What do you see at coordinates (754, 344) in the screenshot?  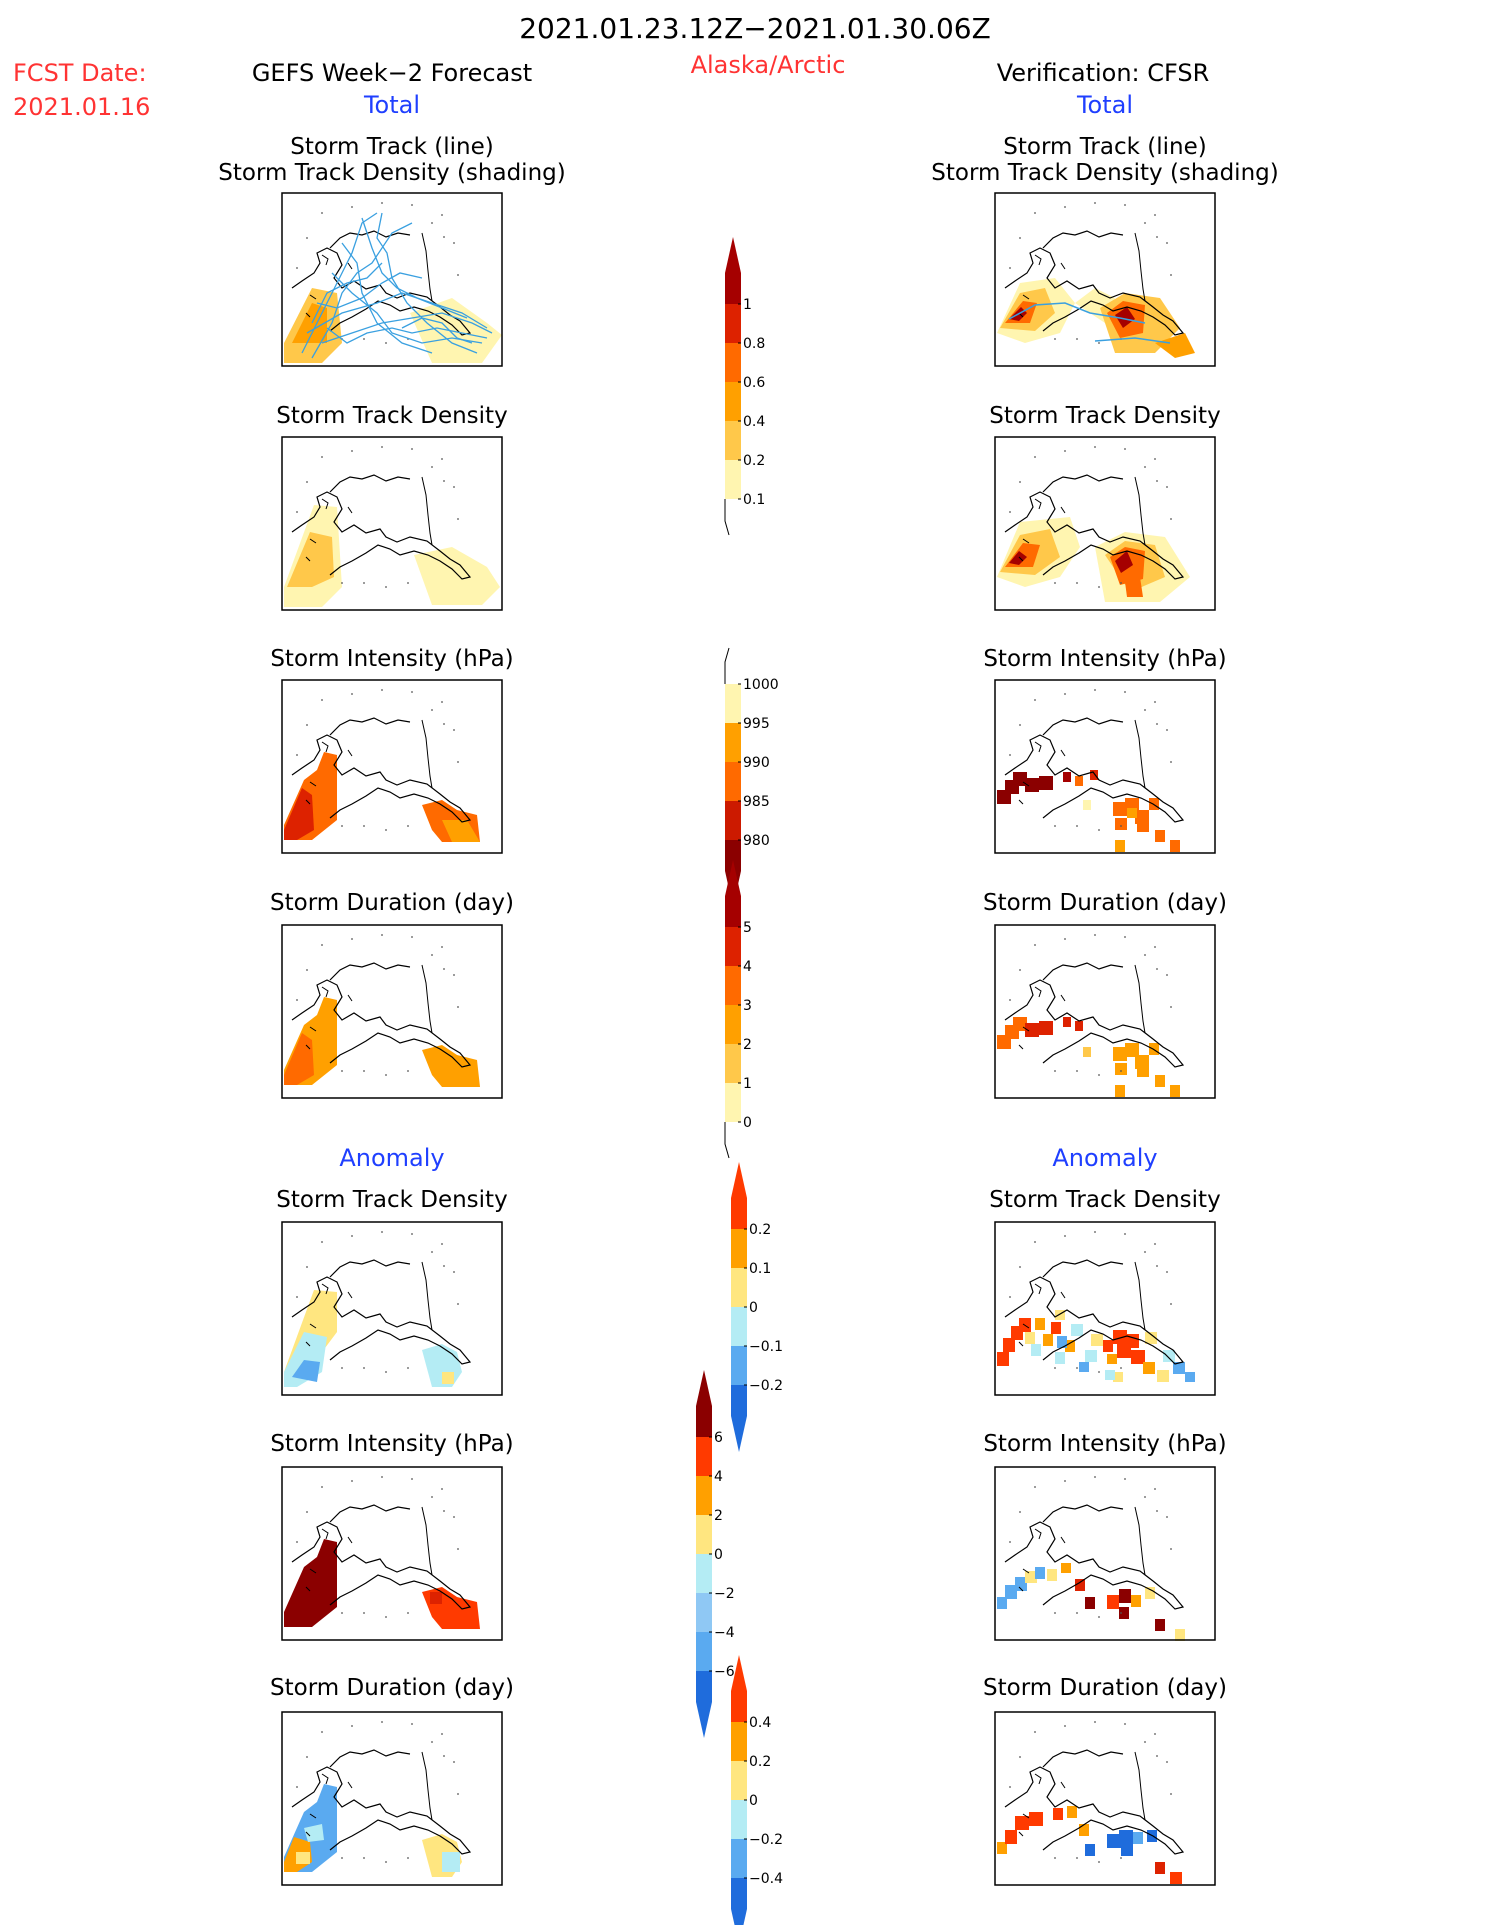 I see `colorbar-label: 0.8` at bounding box center [754, 344].